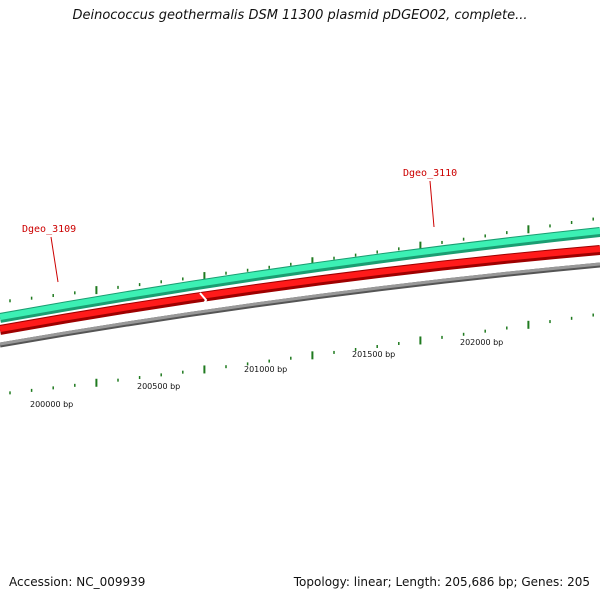 Image resolution: width=600 pixels, height=600 pixels. Describe the element at coordinates (51, 404) in the screenshot. I see `tick-label: 200000 bp` at that location.